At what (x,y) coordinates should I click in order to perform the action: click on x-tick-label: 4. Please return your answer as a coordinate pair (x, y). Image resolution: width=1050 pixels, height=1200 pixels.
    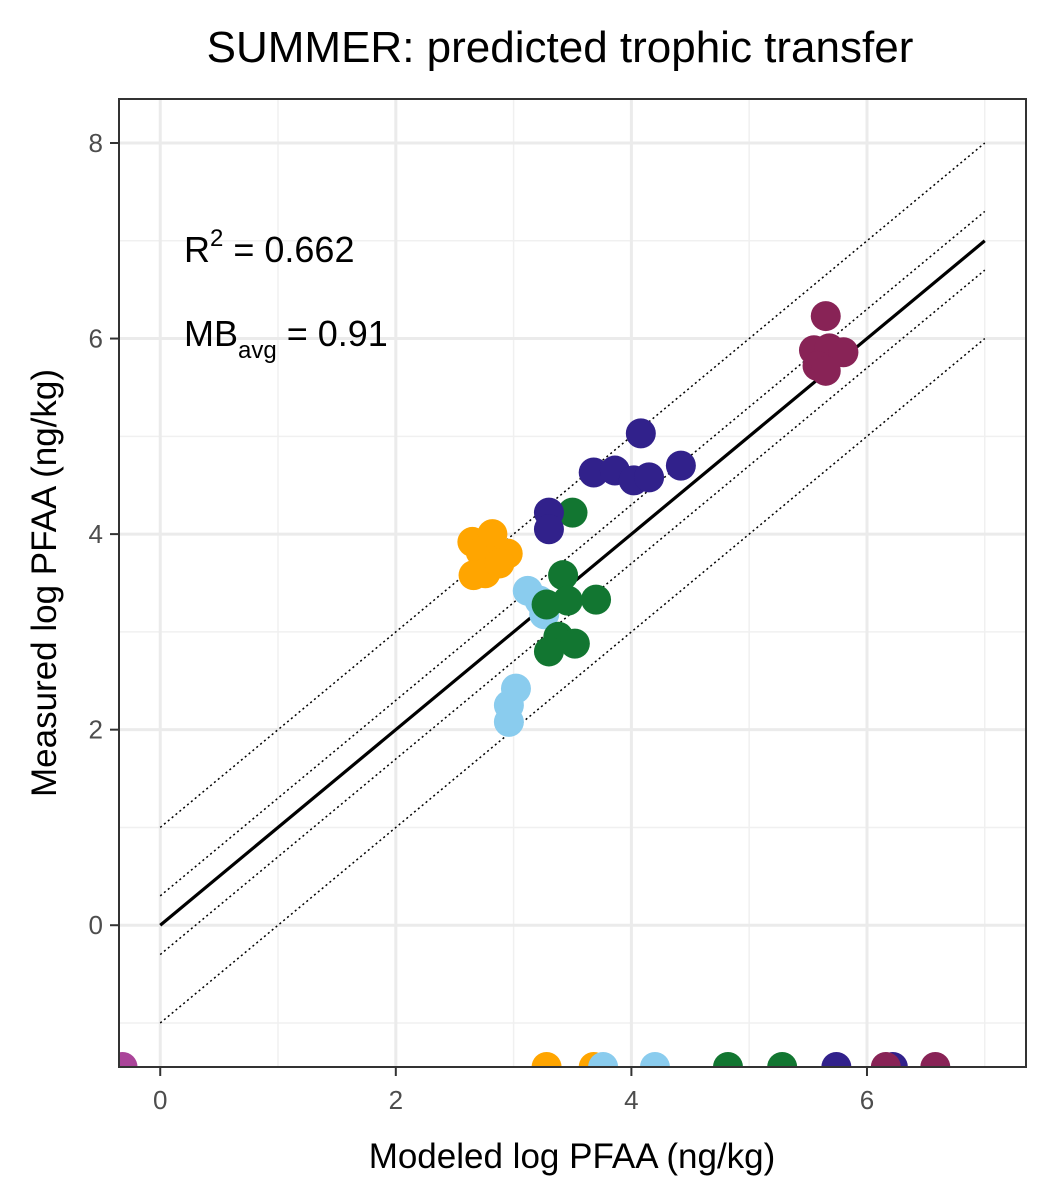
    Looking at the image, I should click on (631, 1100).